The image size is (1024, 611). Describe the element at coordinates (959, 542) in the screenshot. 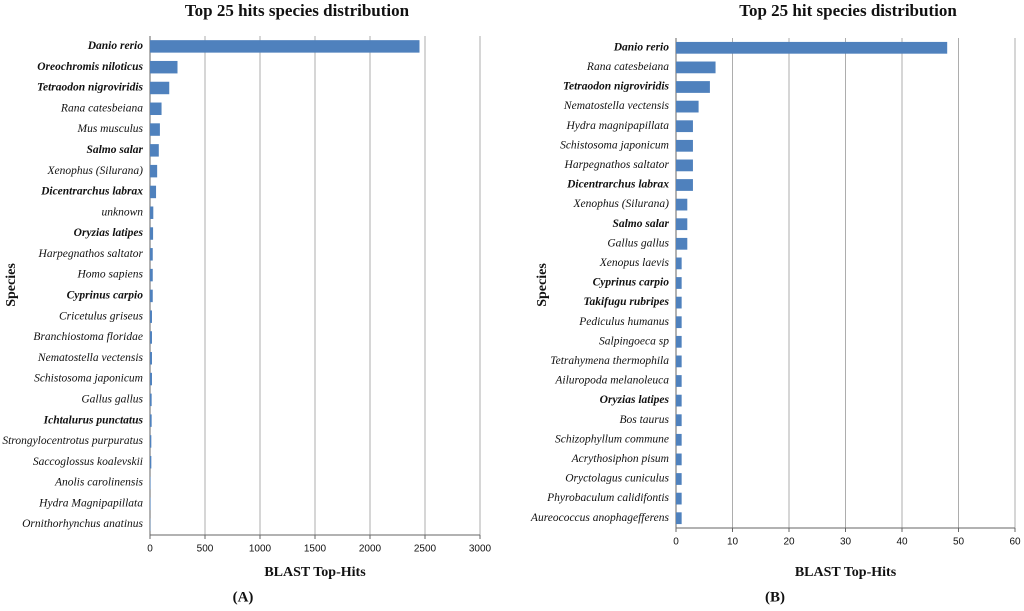

I see `x-tick-label: 50` at that location.